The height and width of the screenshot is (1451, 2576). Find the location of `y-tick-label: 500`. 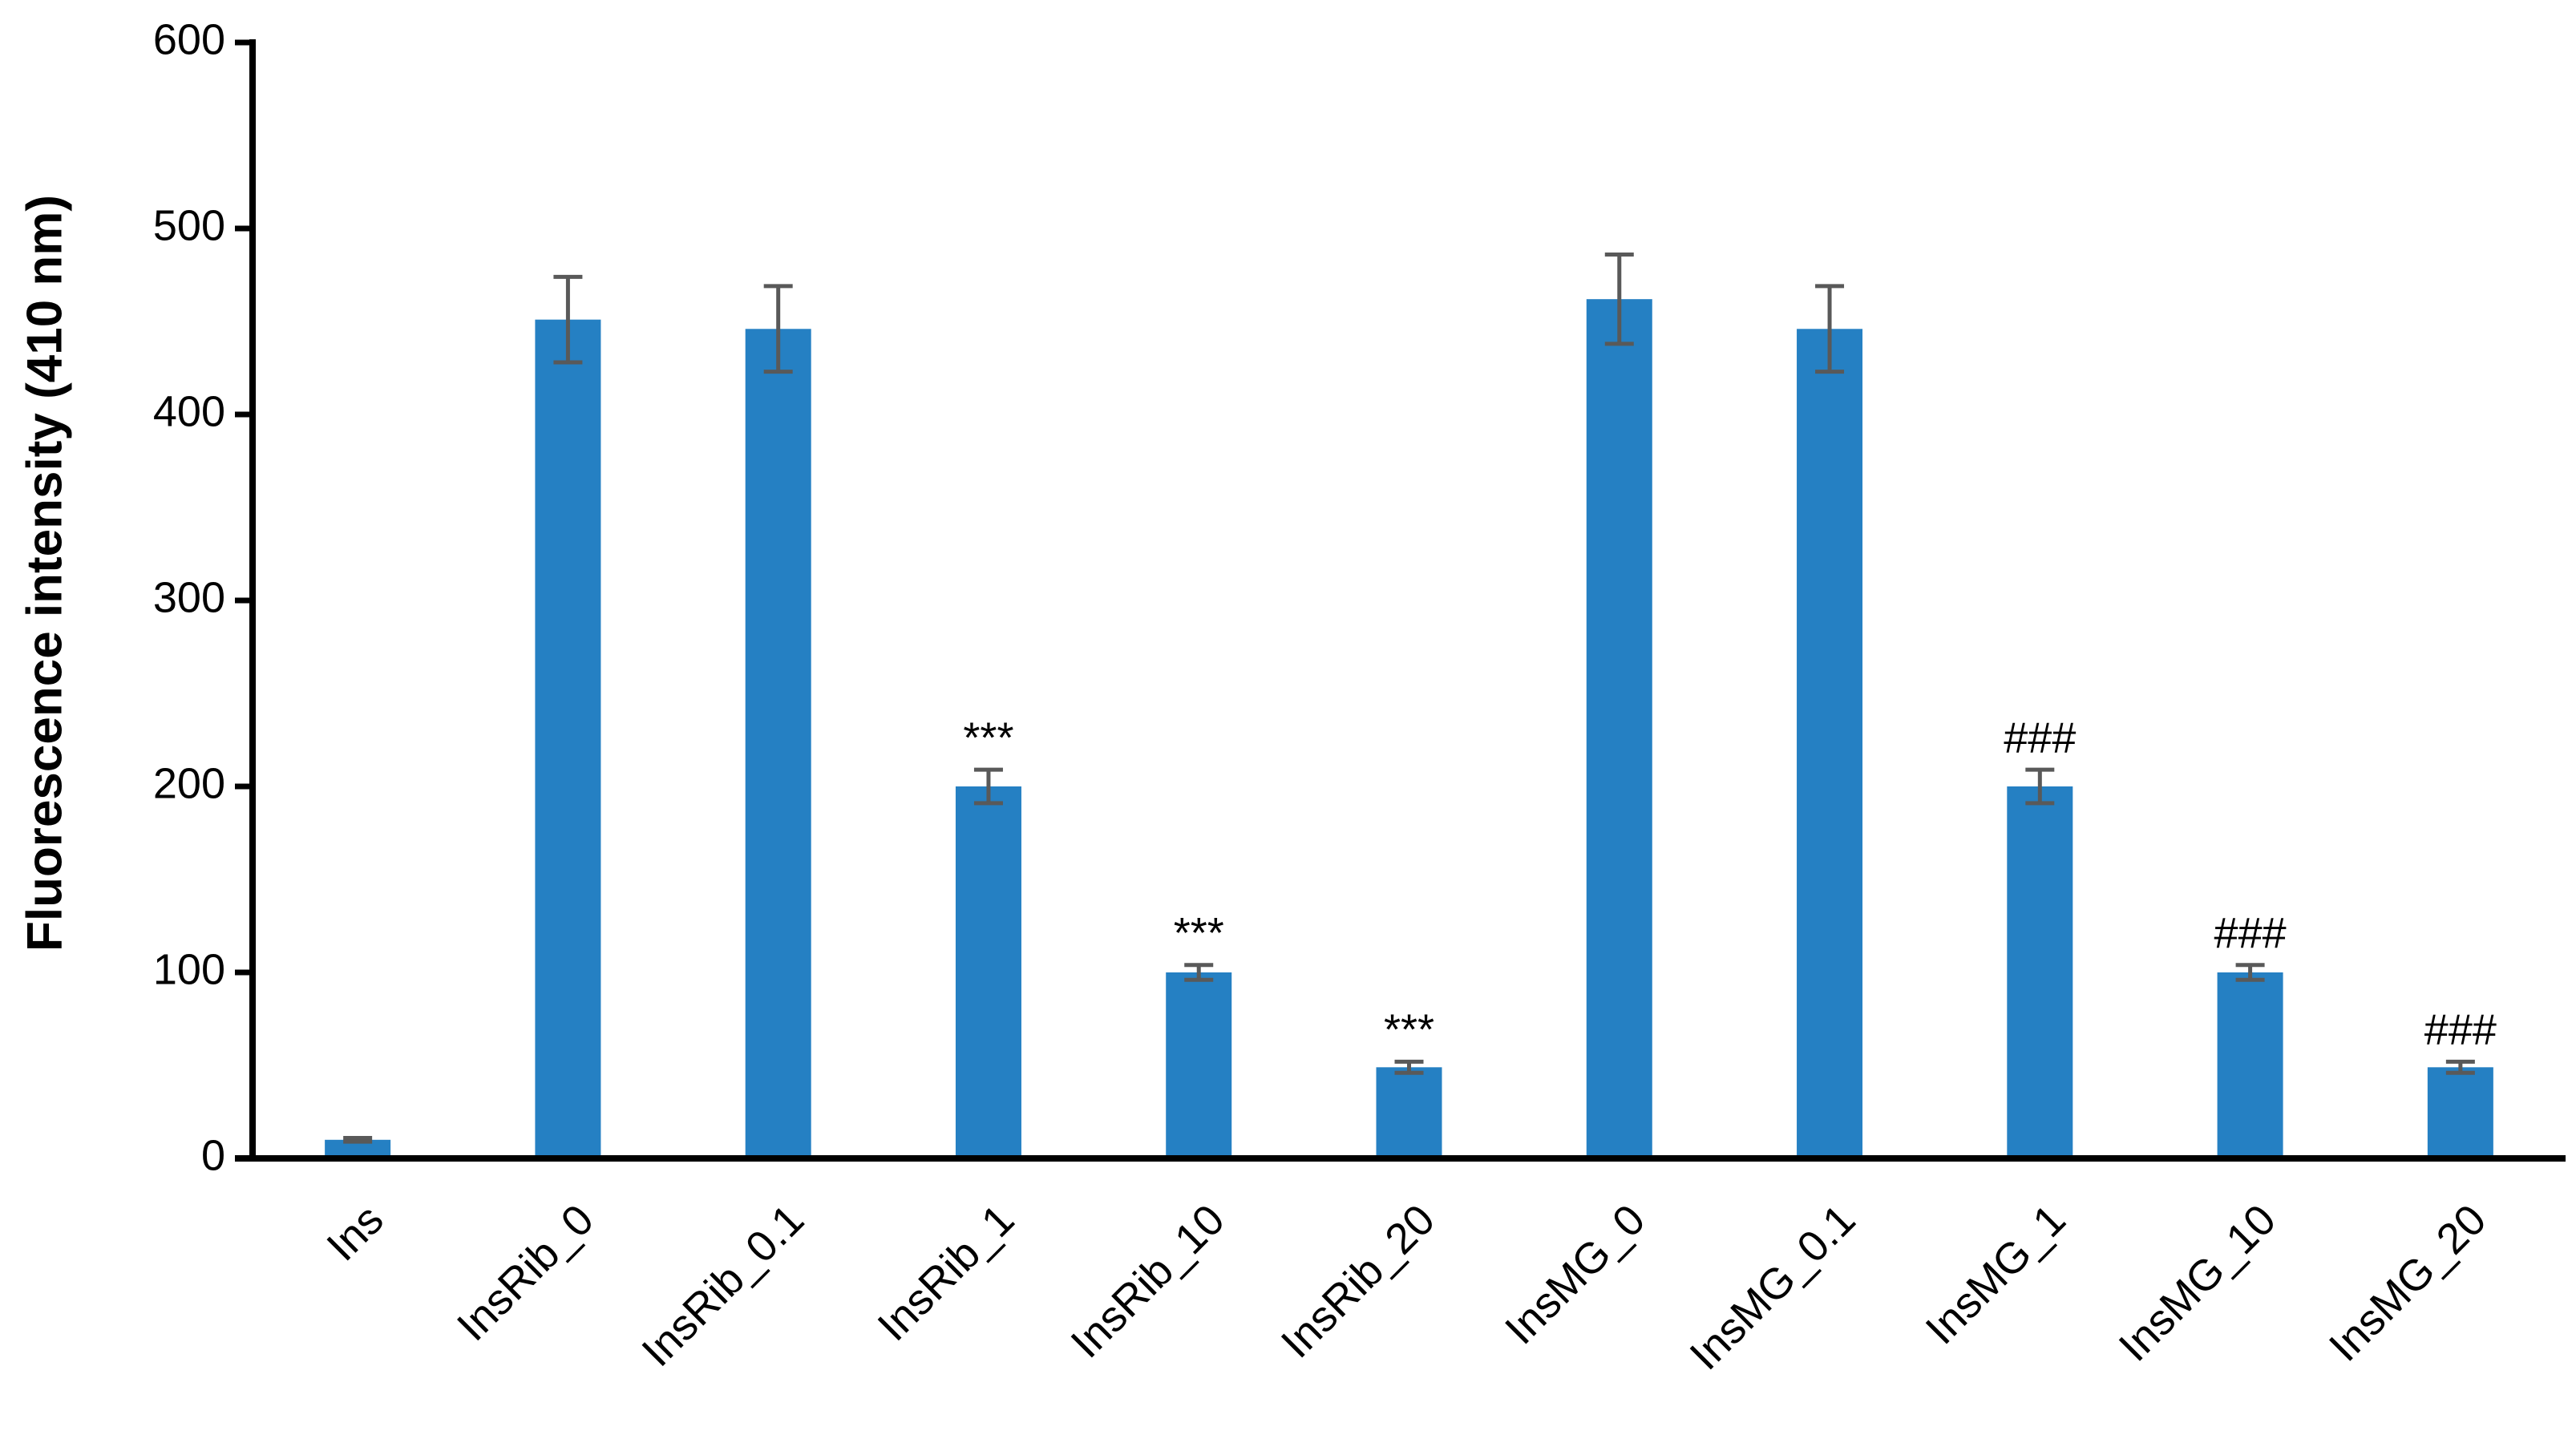

y-tick-label: 500 is located at coordinates (189, 225).